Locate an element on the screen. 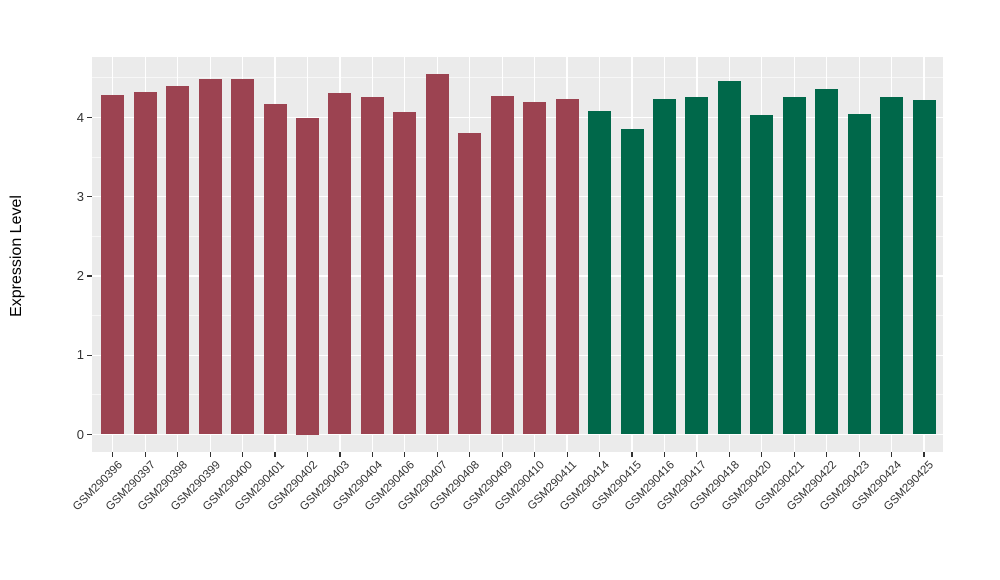 The height and width of the screenshot is (580, 1000). bar-GSM290418 is located at coordinates (729, 258).